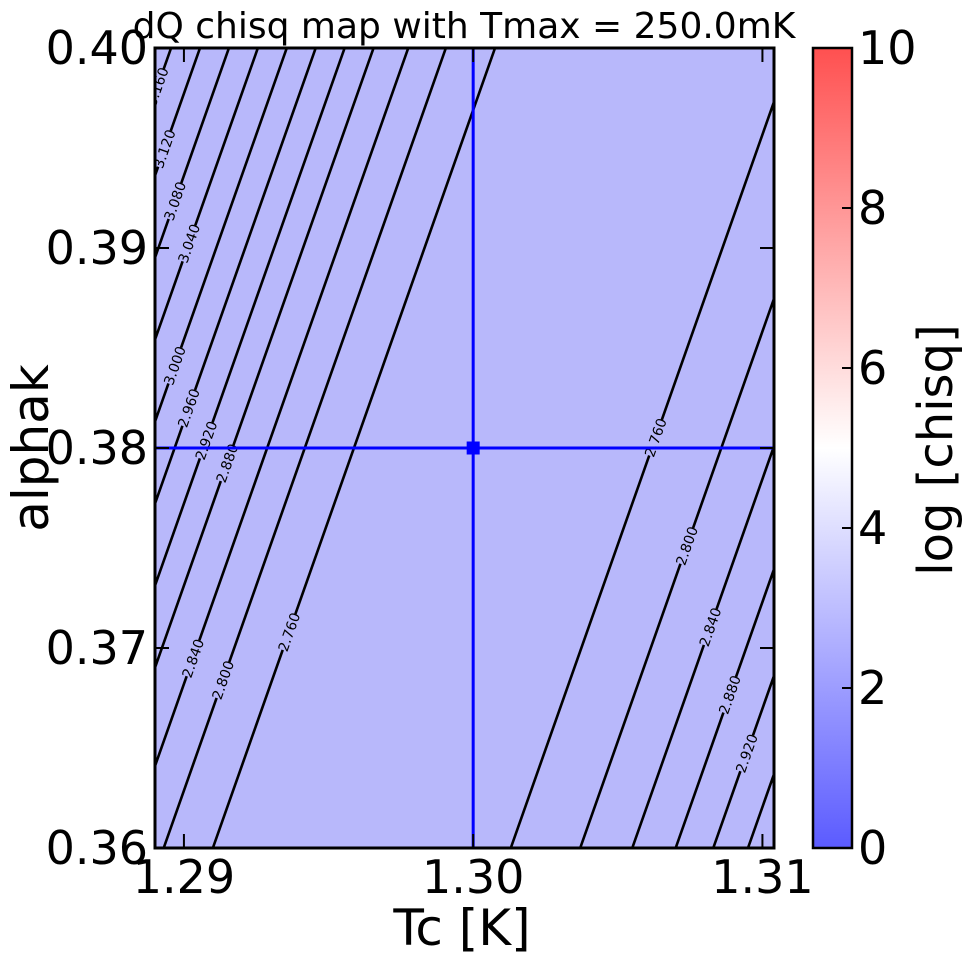 This screenshot has width=971, height=965. Describe the element at coordinates (97, 848) in the screenshot. I see `y-tick-label: 0.36` at that location.